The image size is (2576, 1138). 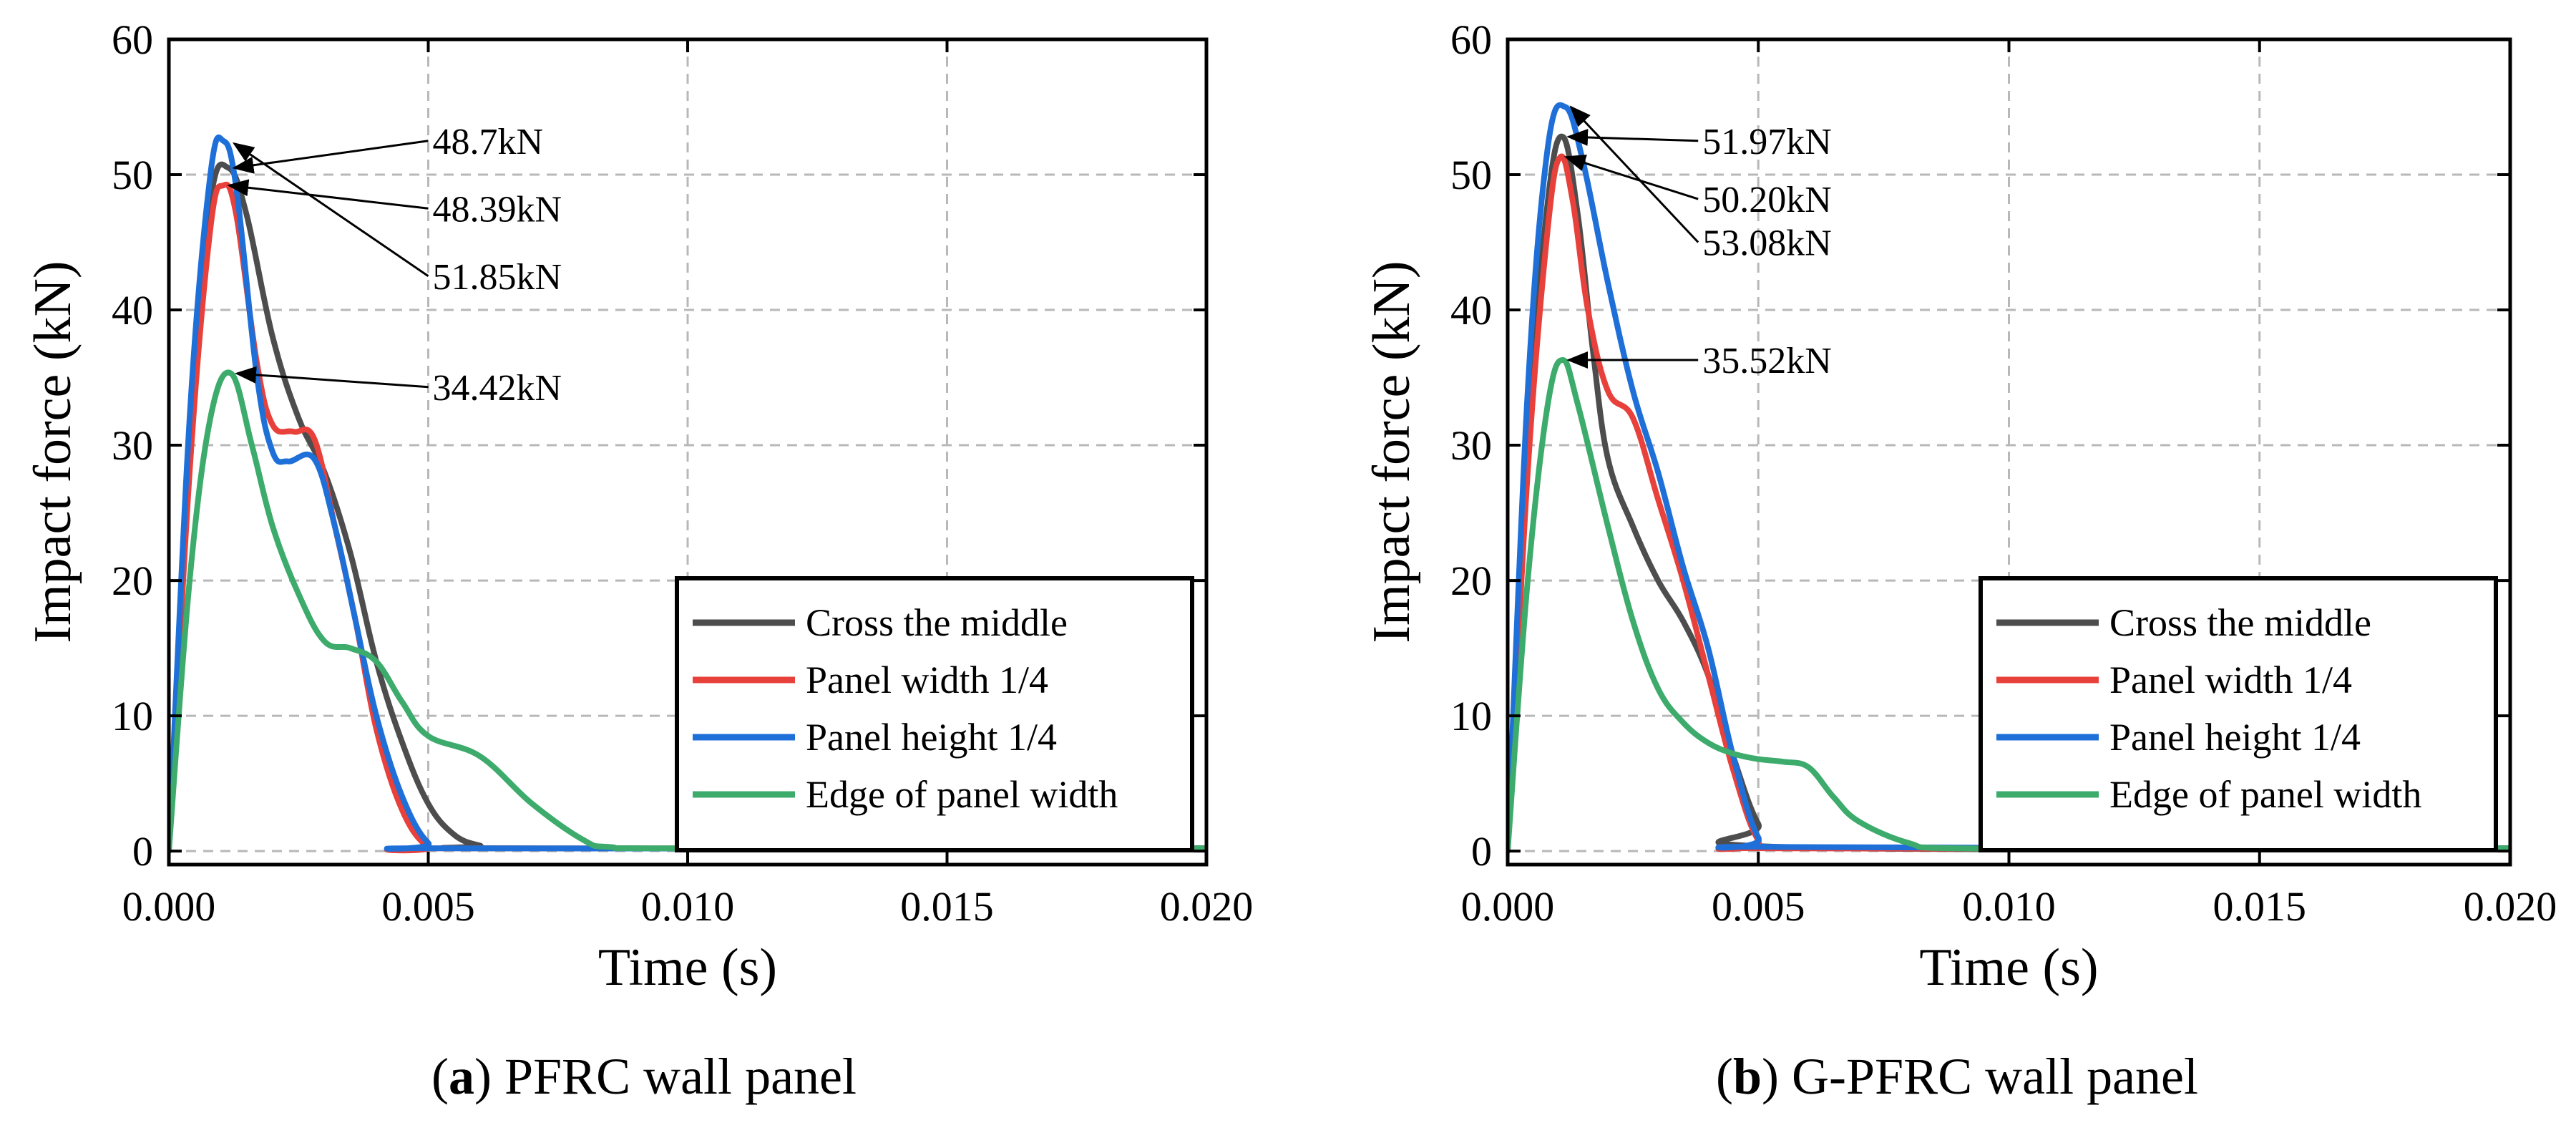 What do you see at coordinates (680, 1076) in the screenshot?
I see `caption-text: PFRC wall panel` at bounding box center [680, 1076].